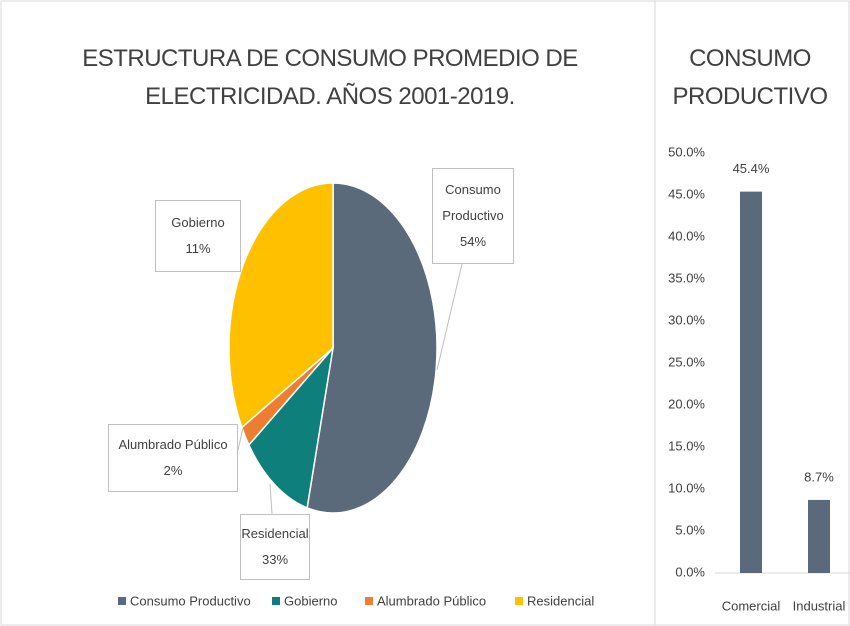  What do you see at coordinates (198, 236) in the screenshot?
I see `callout: Gobierno 11%` at bounding box center [198, 236].